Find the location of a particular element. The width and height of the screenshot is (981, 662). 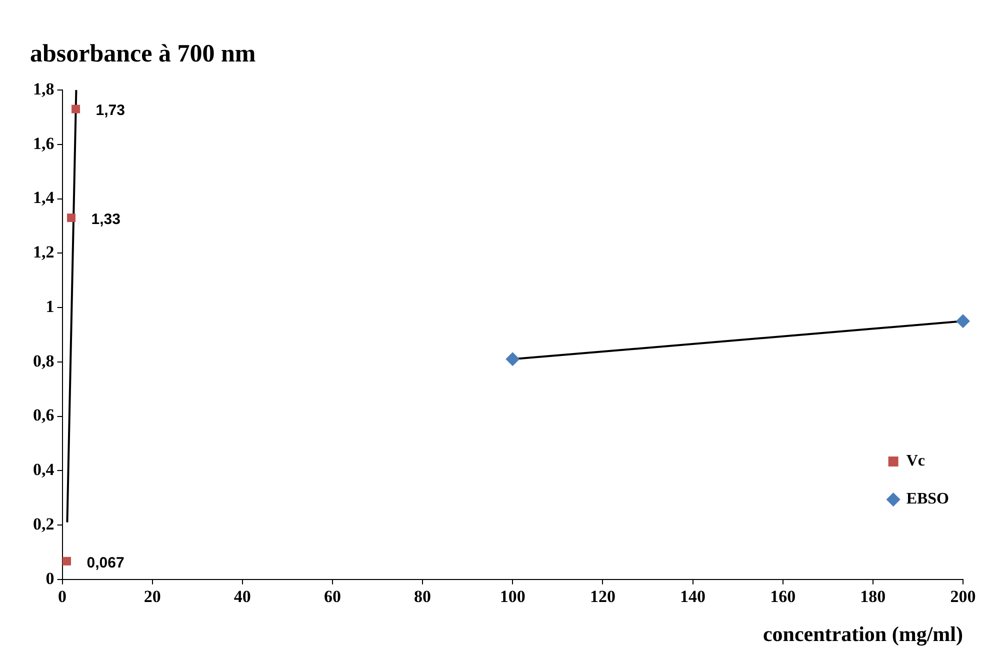

y-tick-label: 0,8 is located at coordinates (43, 360).